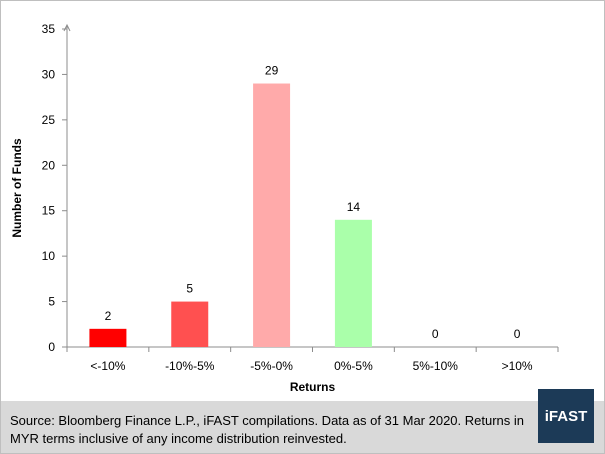 Image resolution: width=605 pixels, height=454 pixels. I want to click on y-tick-label: 10, so click(49, 256).